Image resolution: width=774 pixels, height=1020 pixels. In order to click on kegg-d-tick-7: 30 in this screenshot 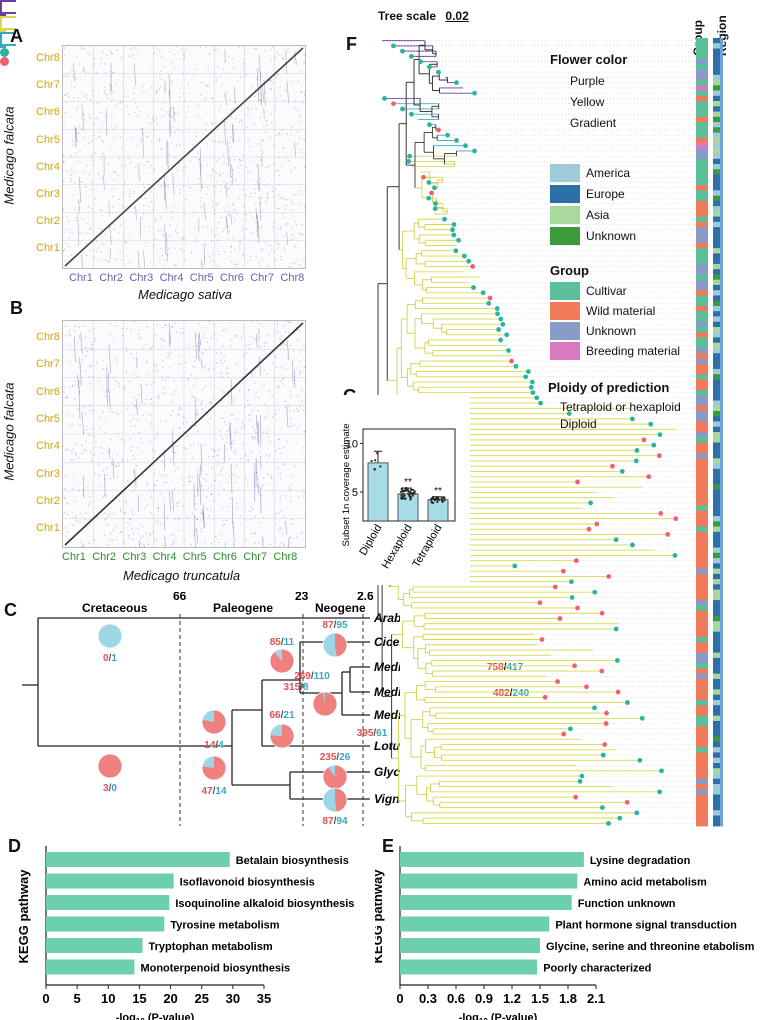, I will do `click(233, 998)`.